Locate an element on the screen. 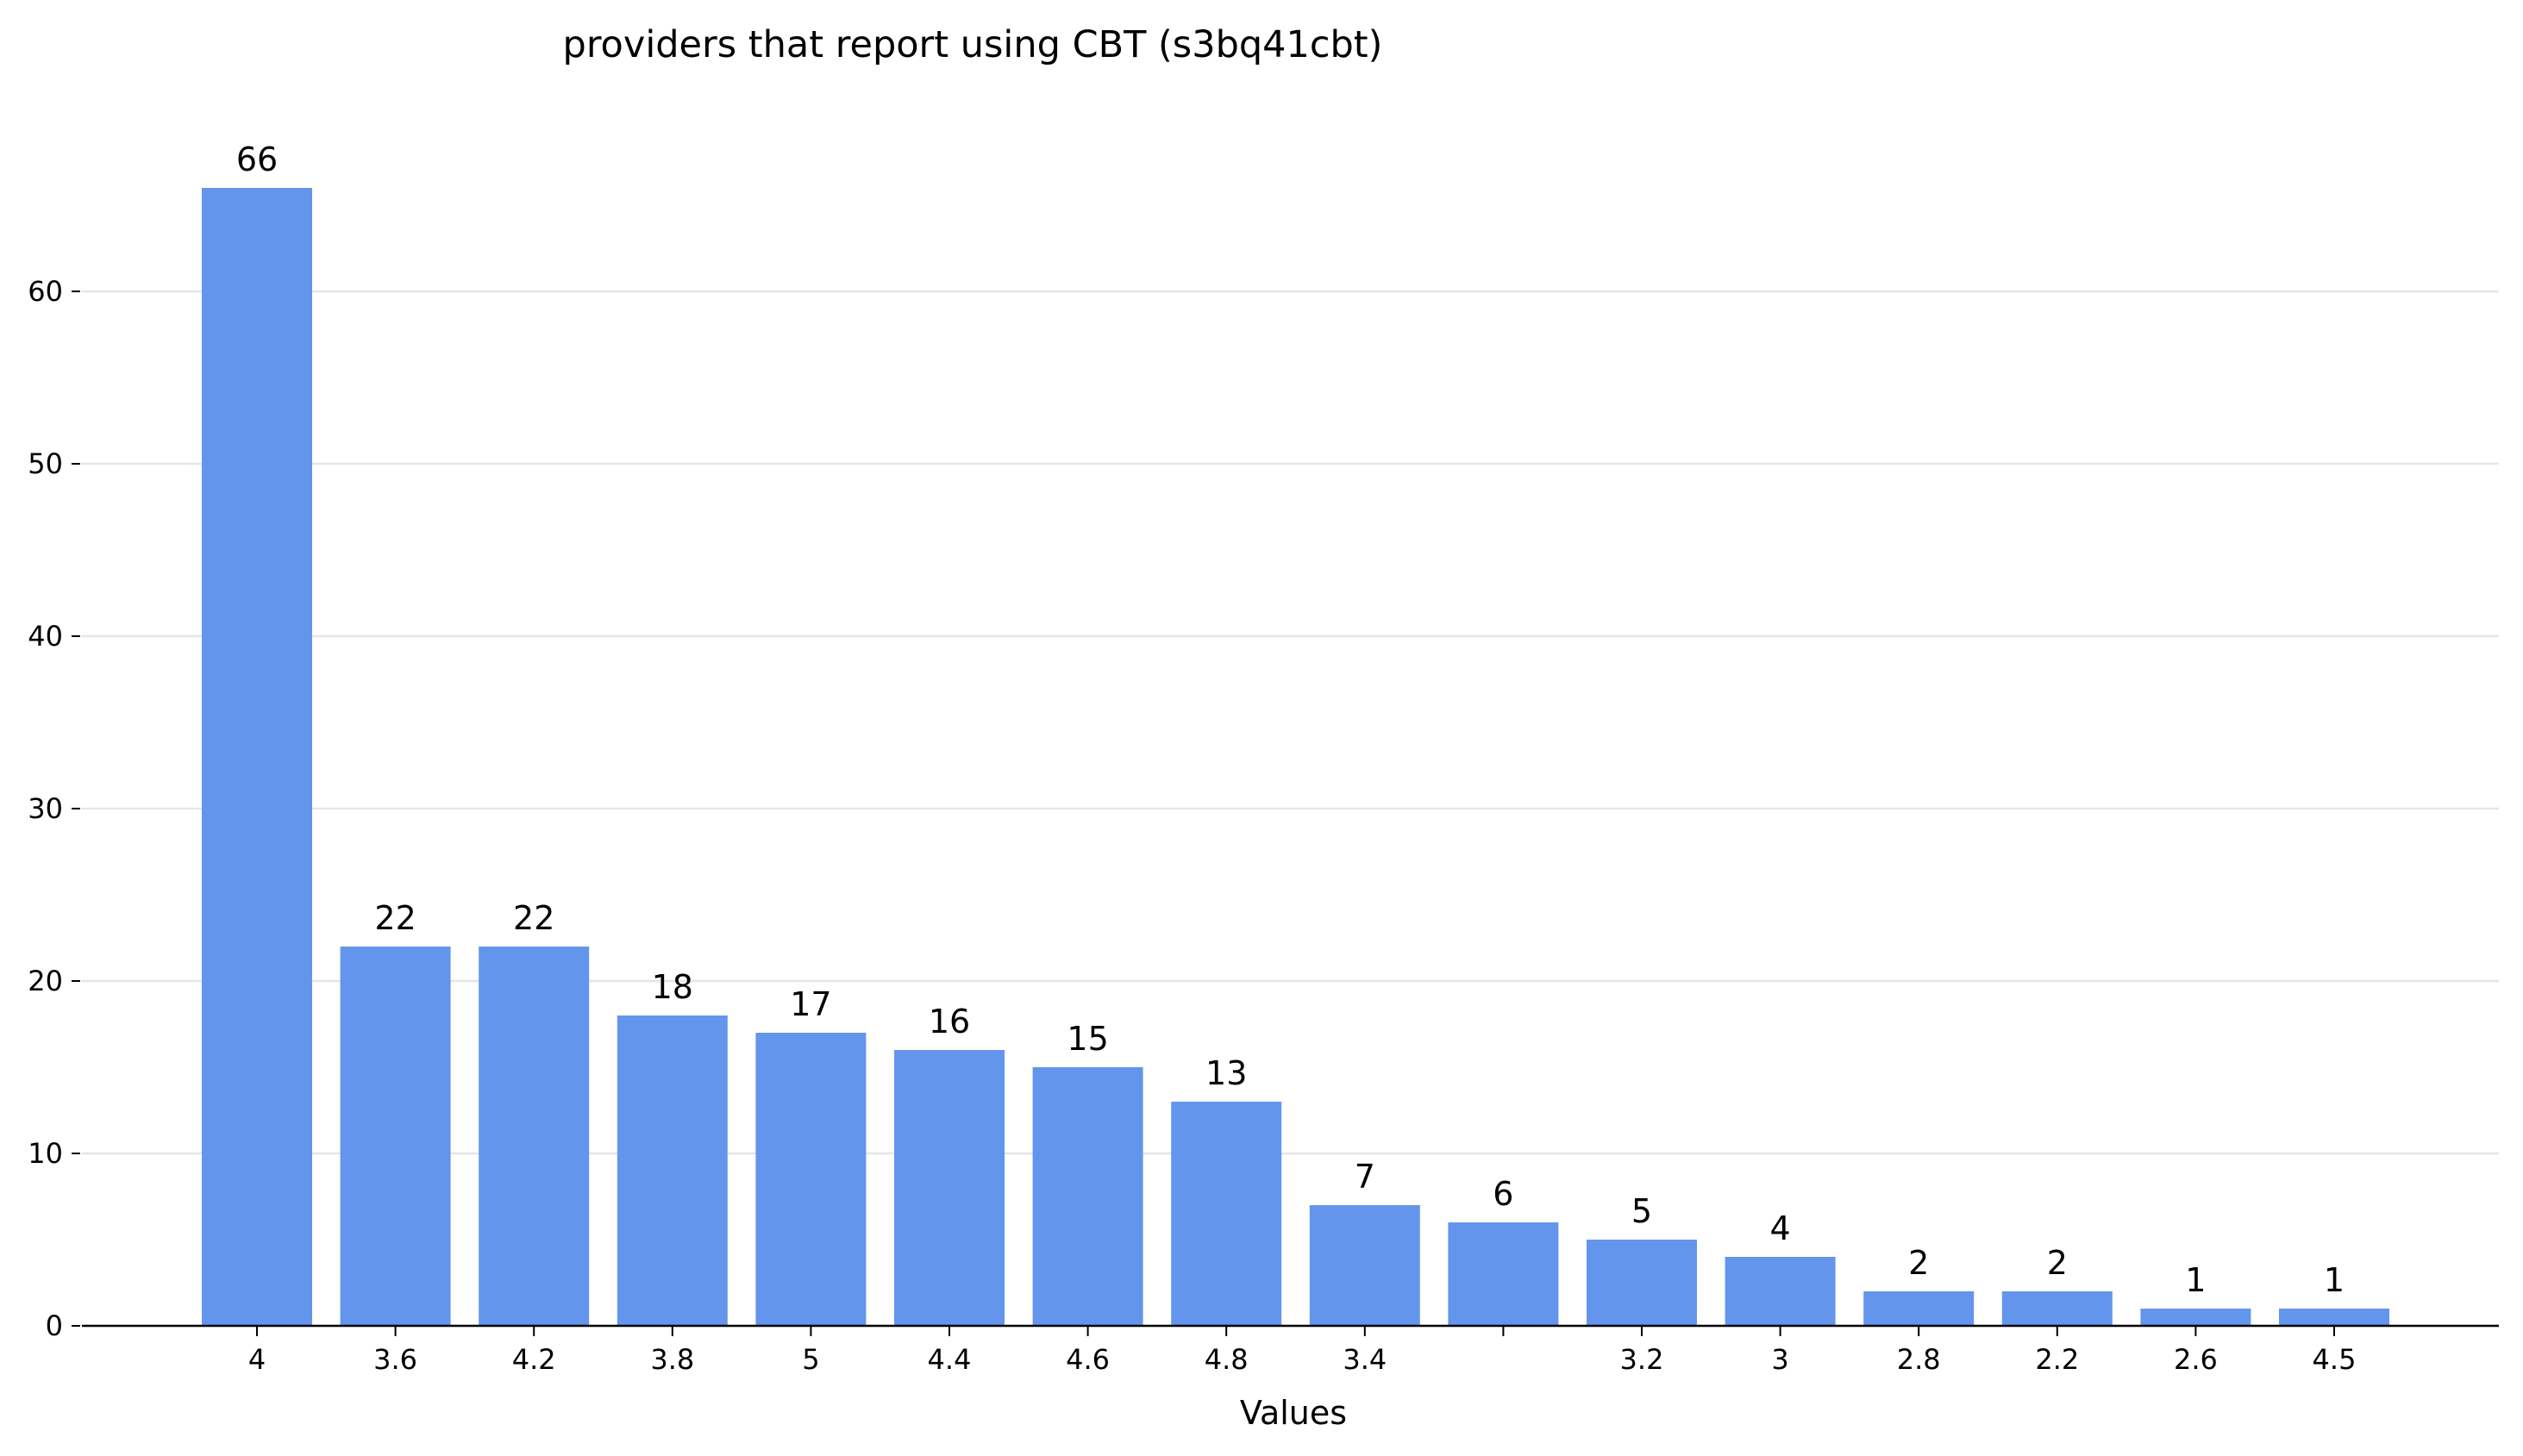 This screenshot has width=2523, height=1456. bar-value-label: 16 is located at coordinates (950, 1022).